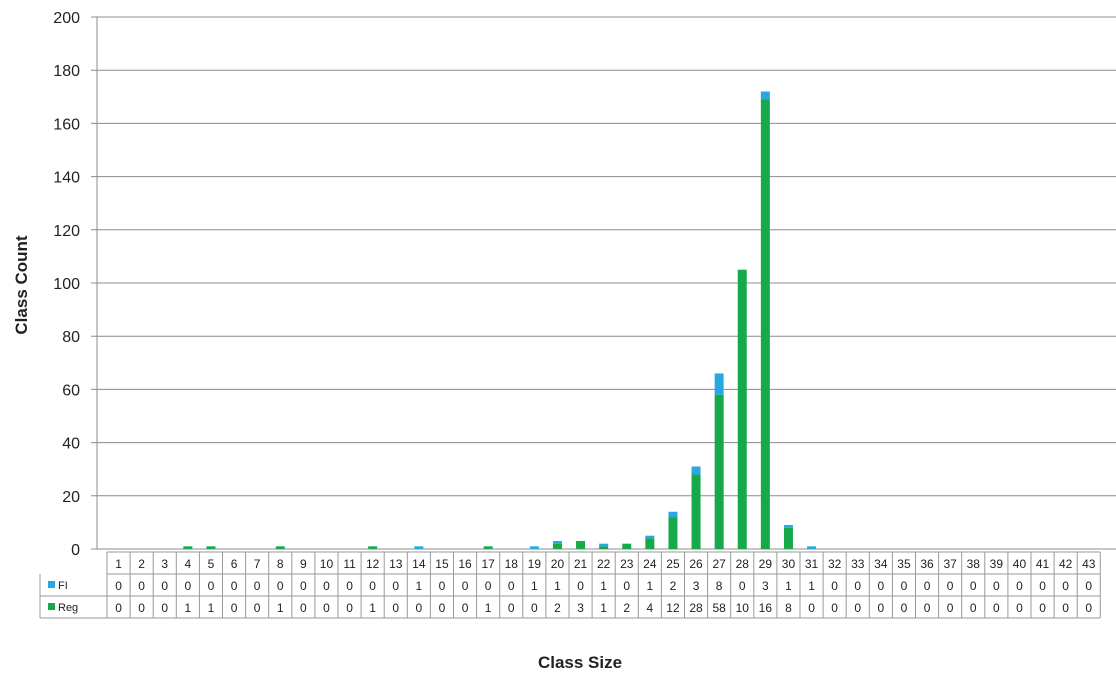 The image size is (1116, 681). I want to click on y-tick-label: 160, so click(66, 124).